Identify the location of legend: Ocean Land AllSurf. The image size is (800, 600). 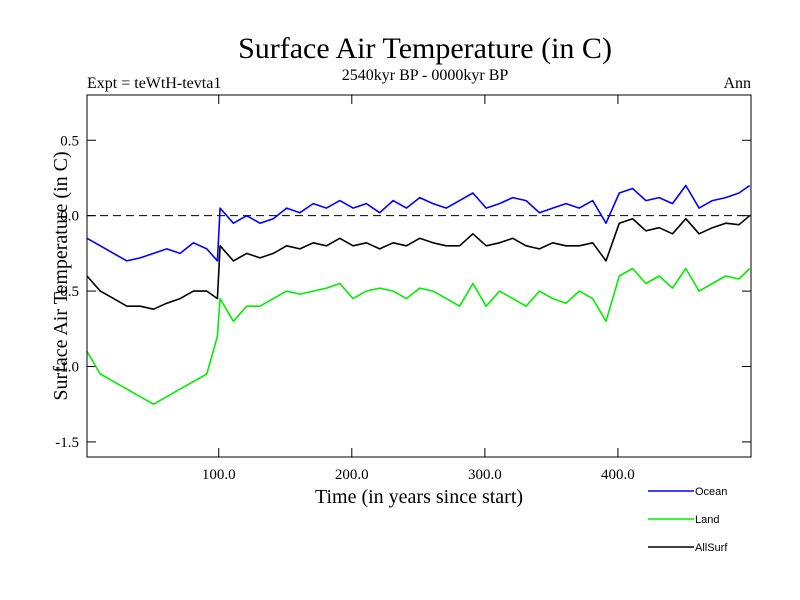
(688, 520).